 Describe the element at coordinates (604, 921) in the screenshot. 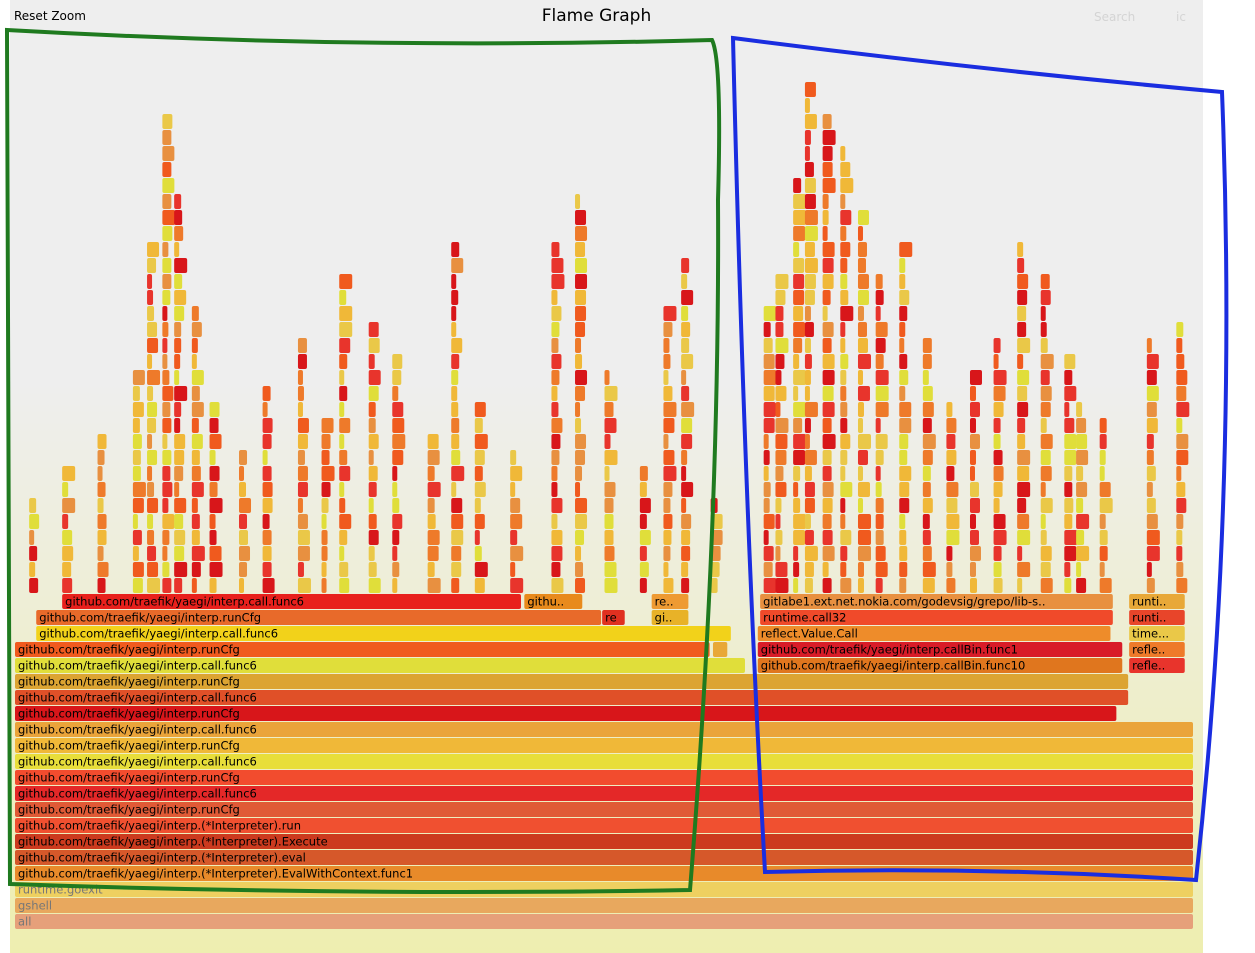

I see `flame-frame: all` at that location.